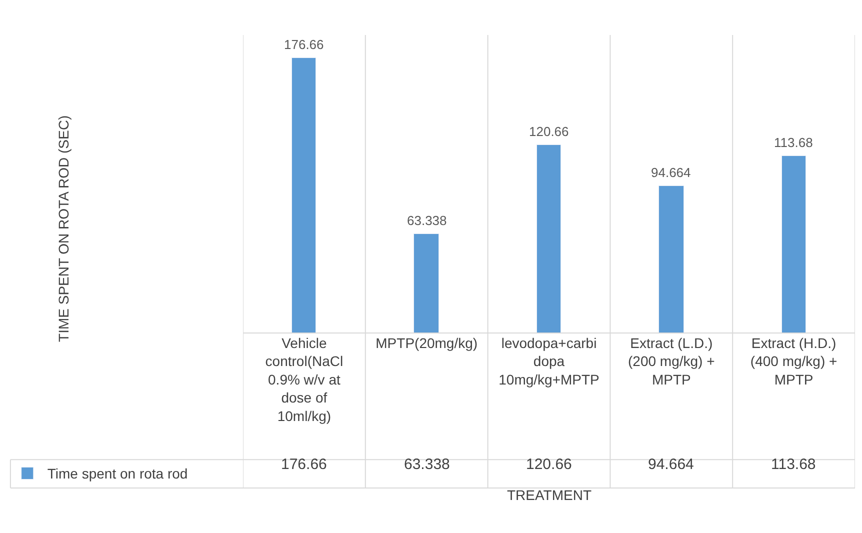 This screenshot has height=533, width=862. What do you see at coordinates (304, 44) in the screenshot?
I see `text: 176.66` at bounding box center [304, 44].